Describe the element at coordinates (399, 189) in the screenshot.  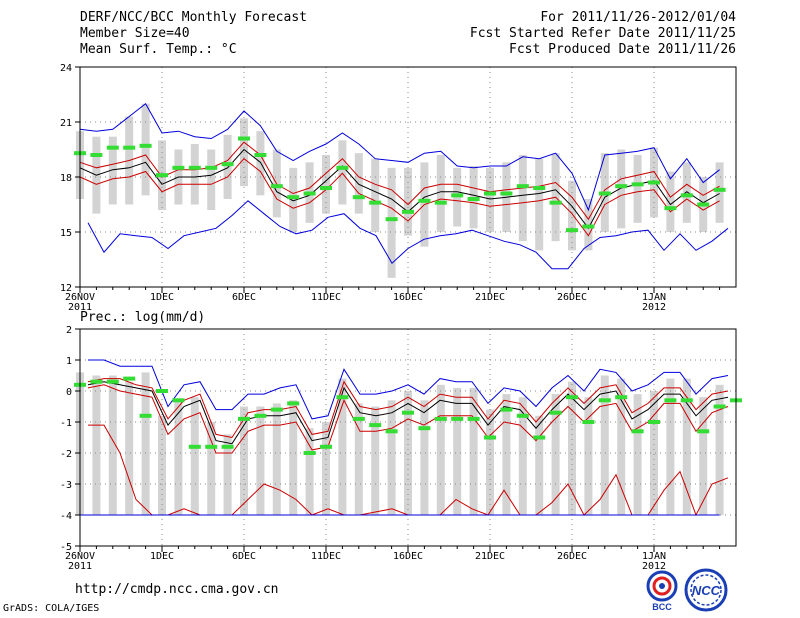
I see `temp-ensemble-mean-line` at that location.